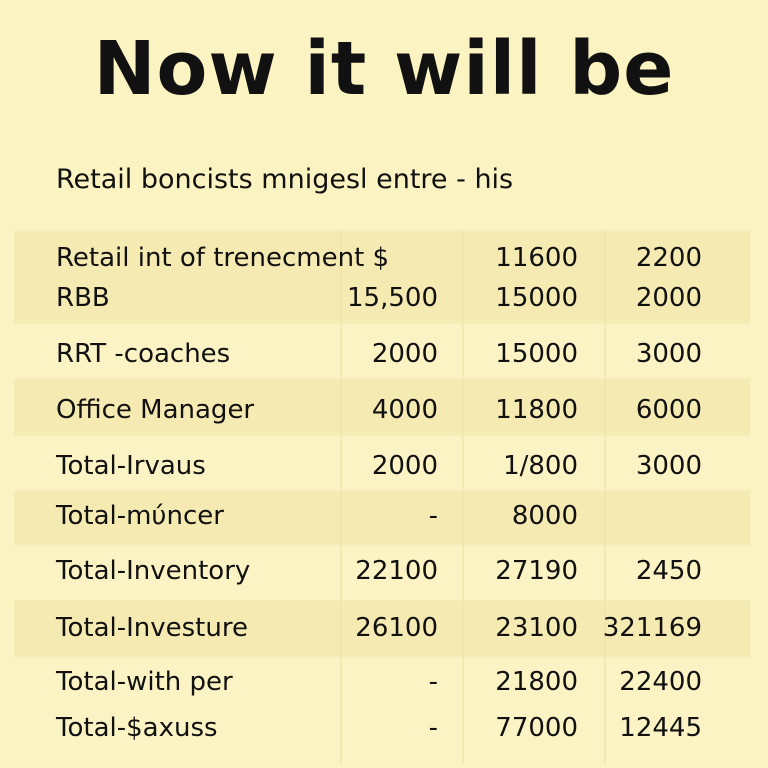  What do you see at coordinates (660, 682) in the screenshot?
I see `cell-col3: 22400` at bounding box center [660, 682].